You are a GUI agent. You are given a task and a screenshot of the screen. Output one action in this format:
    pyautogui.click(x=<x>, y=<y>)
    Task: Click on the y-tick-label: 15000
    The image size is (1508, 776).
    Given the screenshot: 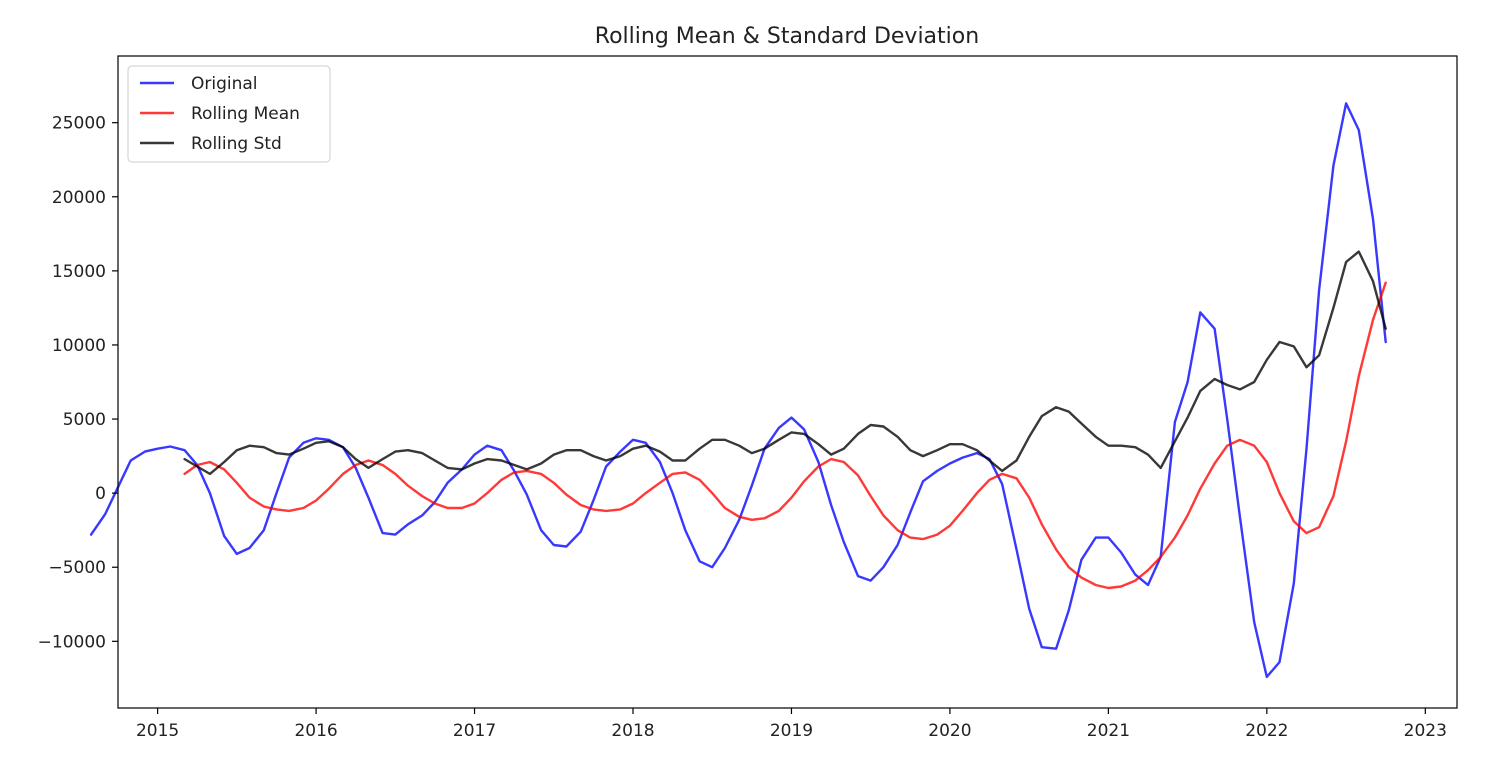 What is the action you would take?
    pyautogui.click(x=79, y=272)
    